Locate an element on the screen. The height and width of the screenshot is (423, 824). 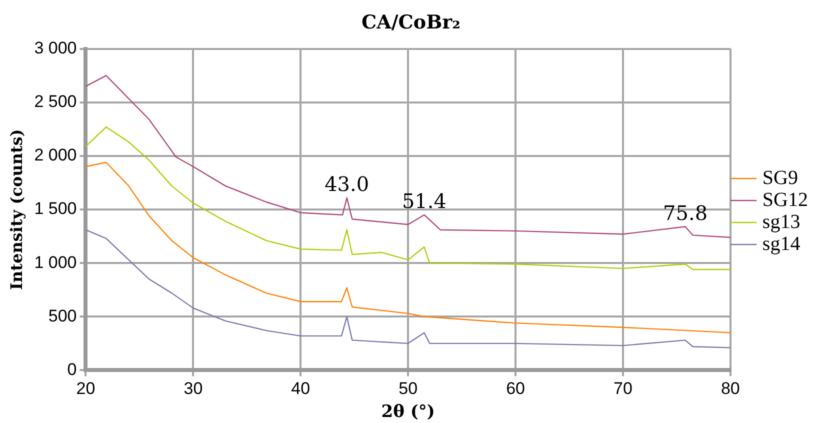
y-axis-title: Intensity (counts) is located at coordinates (16, 209).